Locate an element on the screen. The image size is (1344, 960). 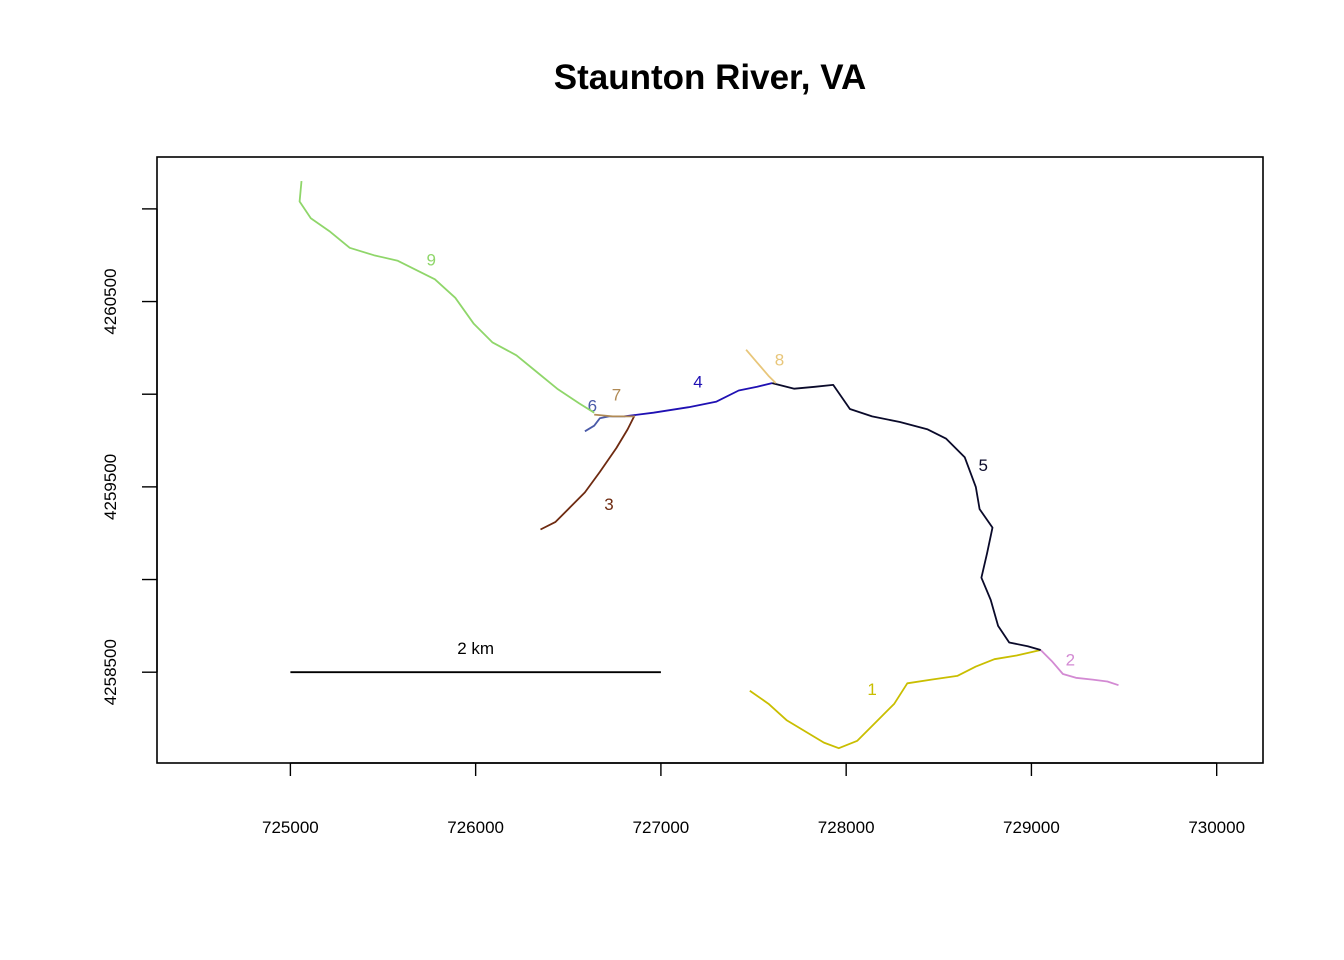
y-tick-label: 4258500 is located at coordinates (110, 672).